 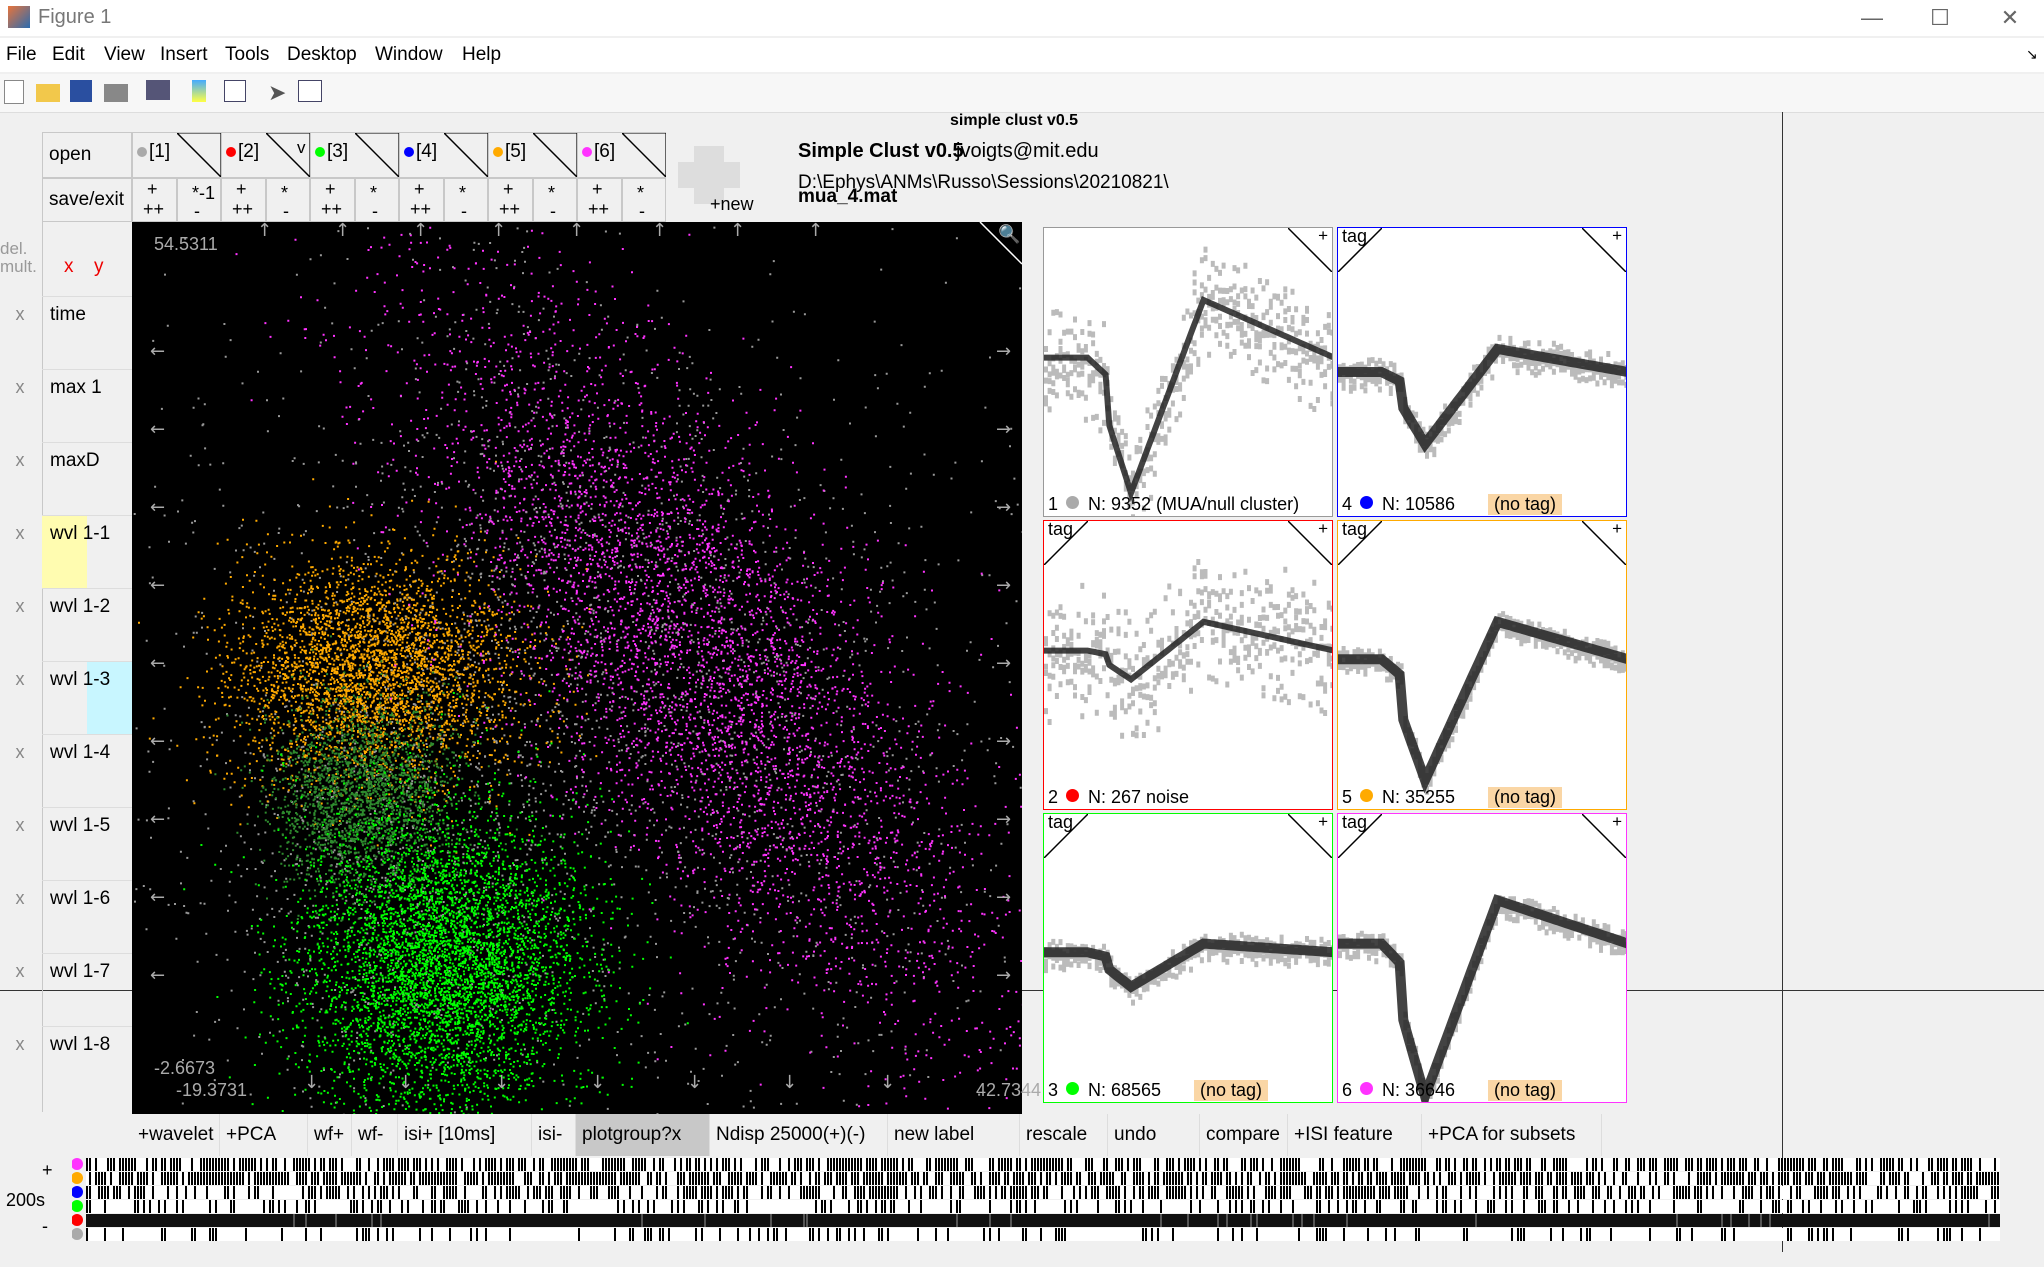 I want to click on print-icon, so click(x=116, y=93).